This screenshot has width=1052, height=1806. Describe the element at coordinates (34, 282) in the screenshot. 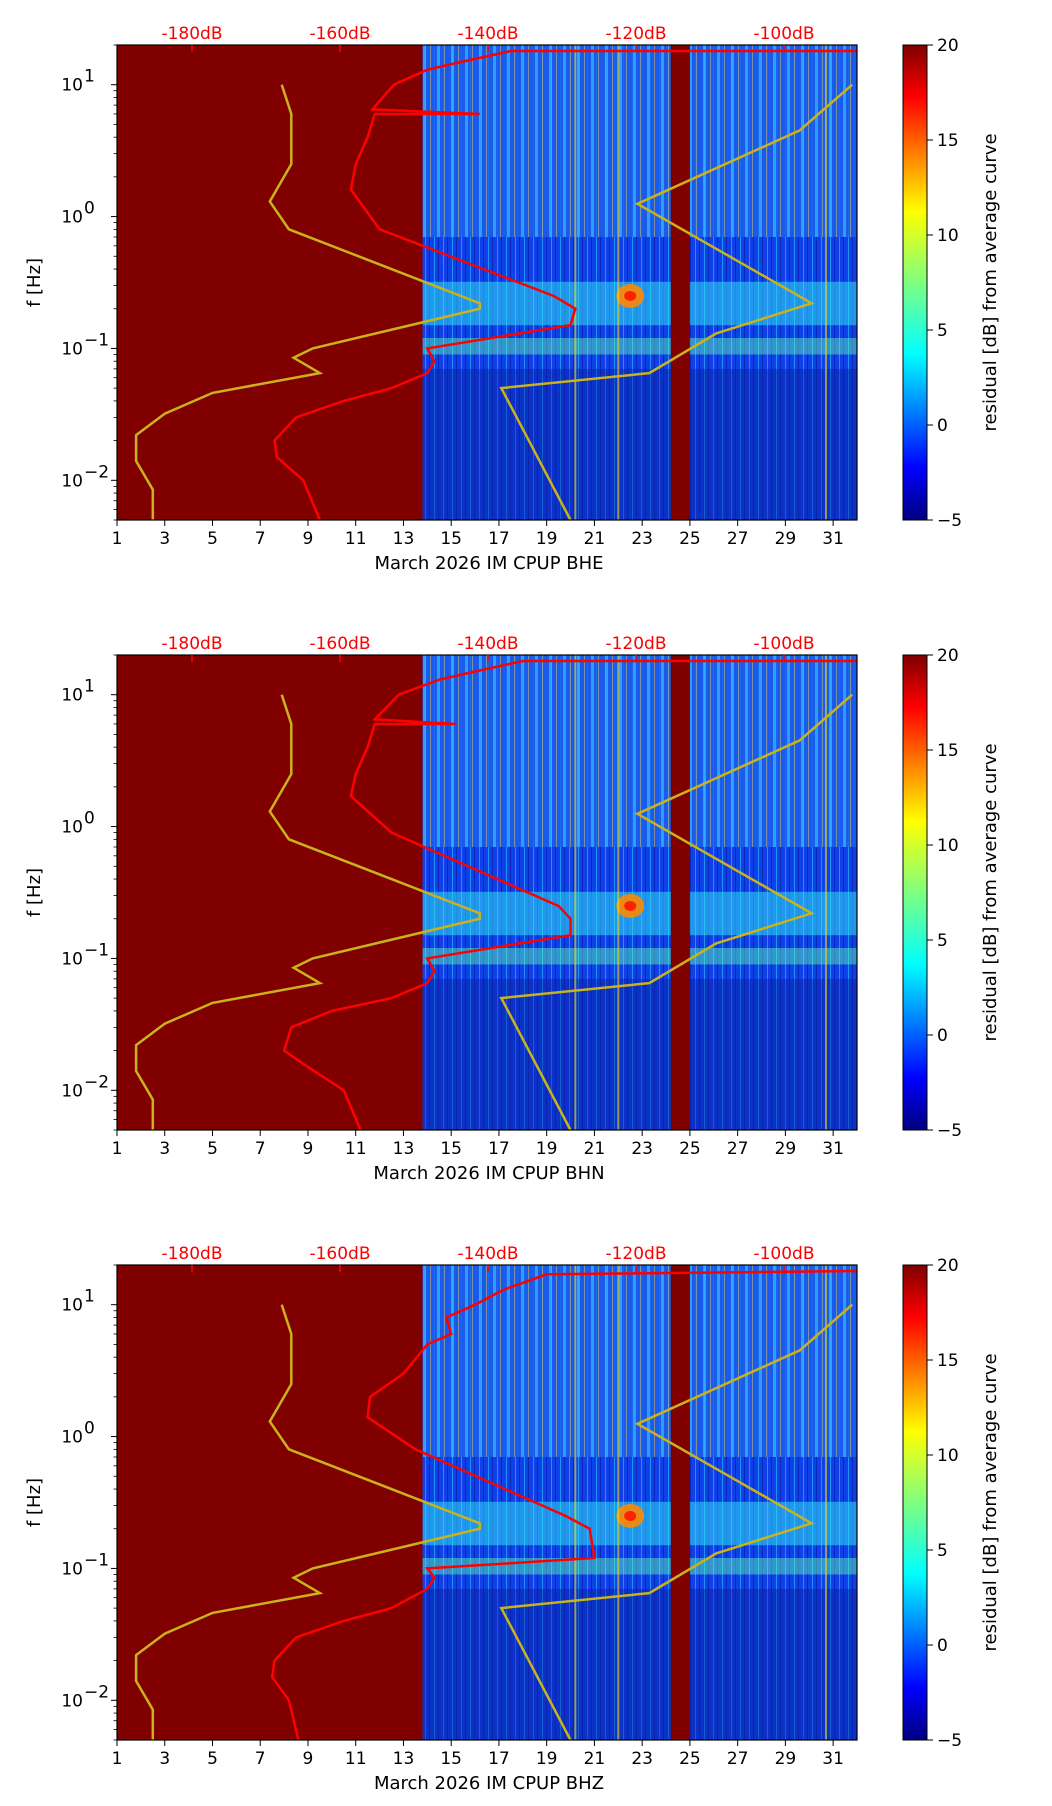

I see `y-axis-label: f [Hz]` at that location.